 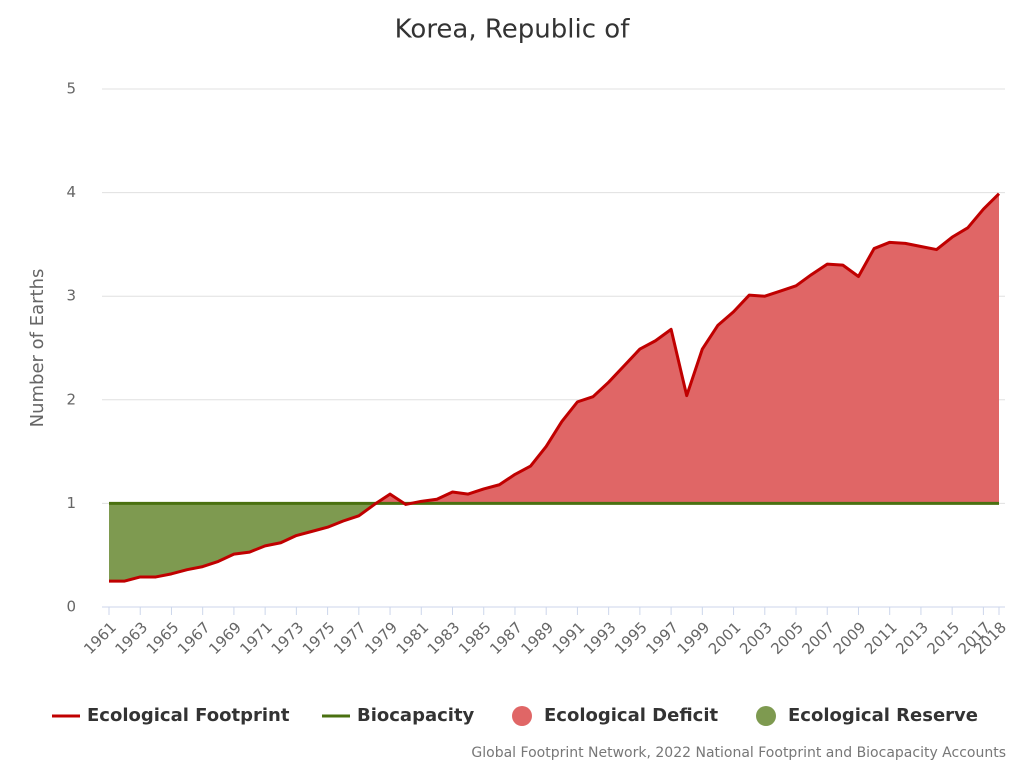 I want to click on reserve-area, so click(x=554, y=542).